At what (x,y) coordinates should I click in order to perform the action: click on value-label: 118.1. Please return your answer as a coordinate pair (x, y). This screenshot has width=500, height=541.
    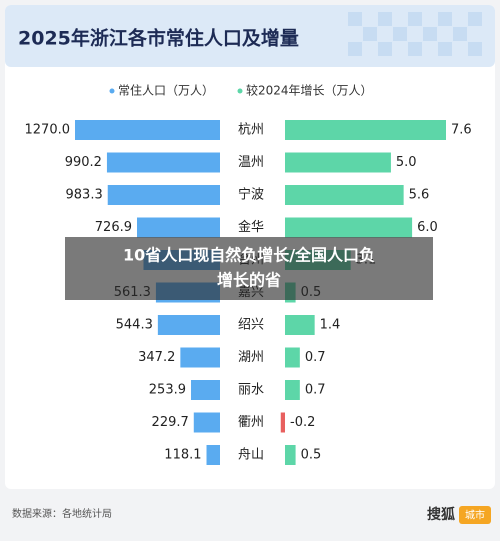
    Looking at the image, I should click on (182, 455).